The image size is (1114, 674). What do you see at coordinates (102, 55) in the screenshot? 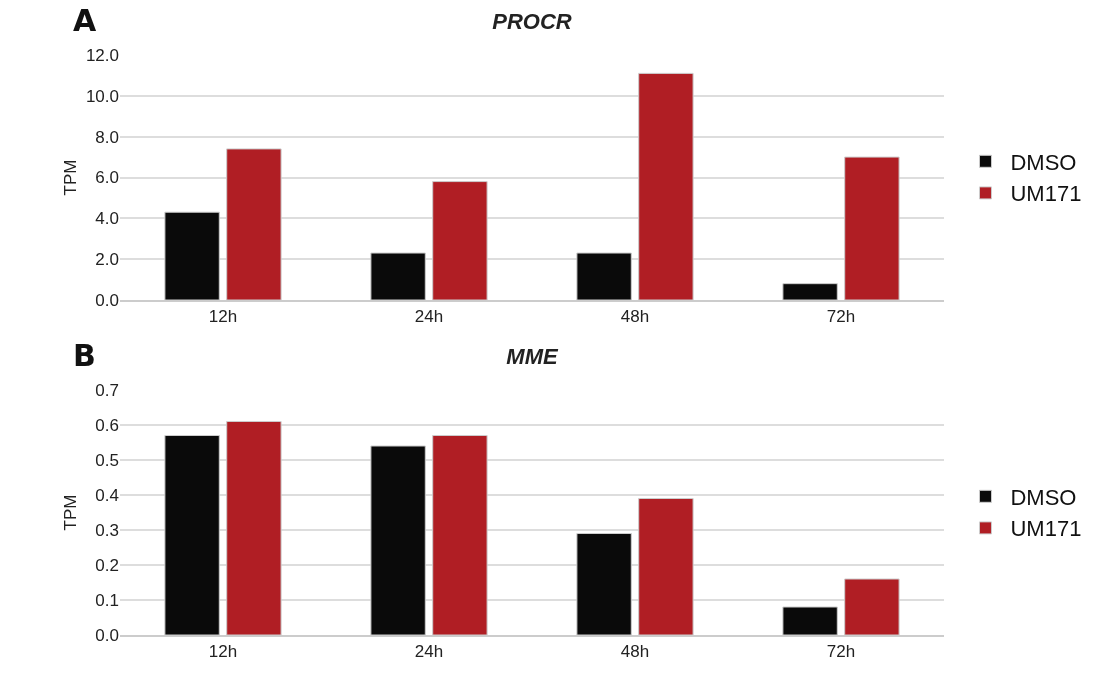
I see `y-tick-label: 12.0` at bounding box center [102, 55].